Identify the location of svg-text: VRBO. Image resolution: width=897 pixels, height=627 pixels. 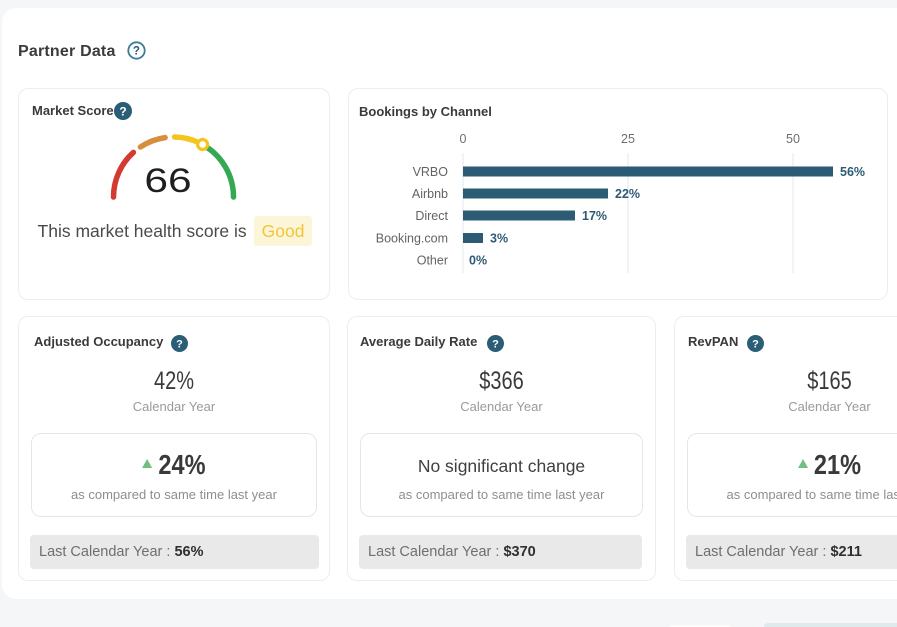
(431, 172).